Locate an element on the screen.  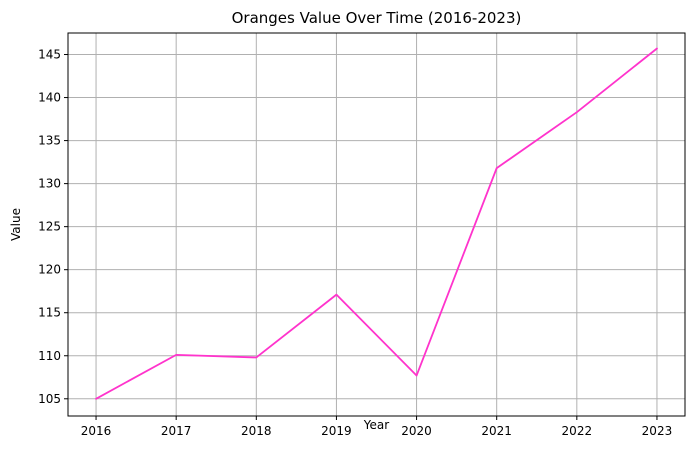
x-tick-label: 2021 is located at coordinates (496, 431).